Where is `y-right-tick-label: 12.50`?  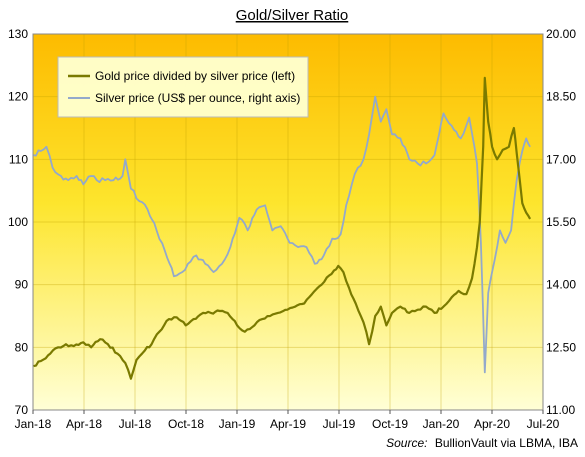 y-right-tick-label: 12.50 is located at coordinates (561, 347).